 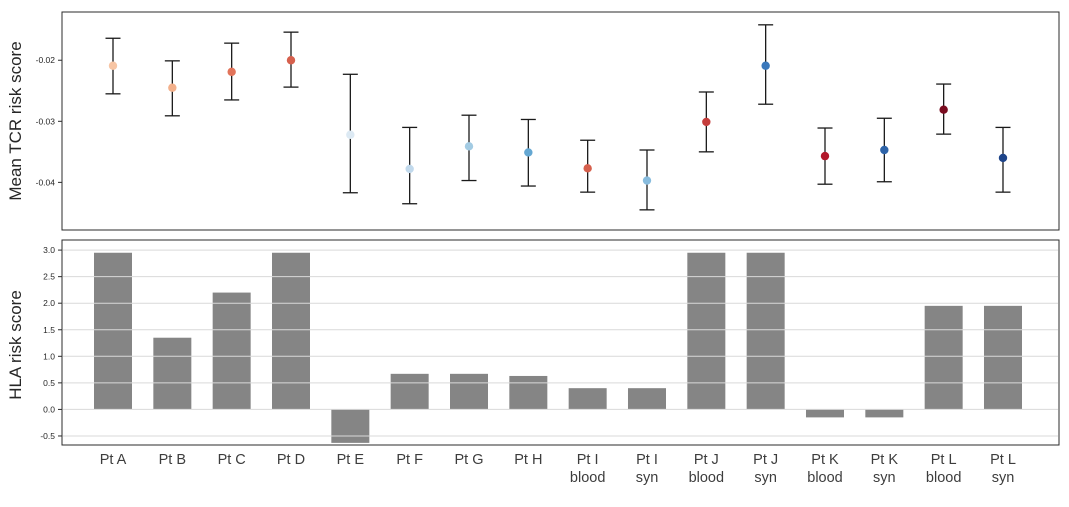 I want to click on x-category-label: Pt E, so click(x=351, y=460).